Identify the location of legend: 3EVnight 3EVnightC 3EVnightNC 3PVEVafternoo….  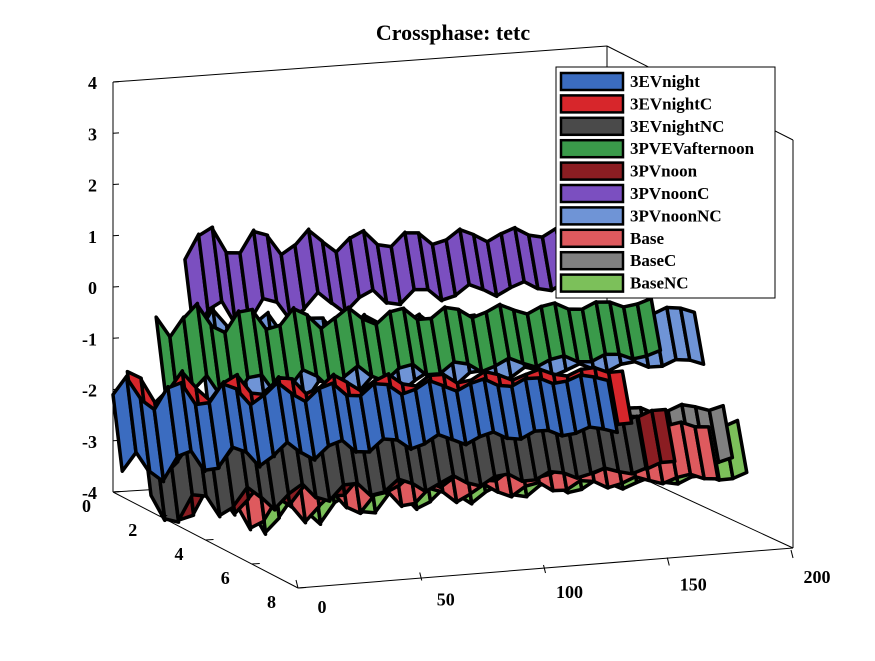
(665, 182).